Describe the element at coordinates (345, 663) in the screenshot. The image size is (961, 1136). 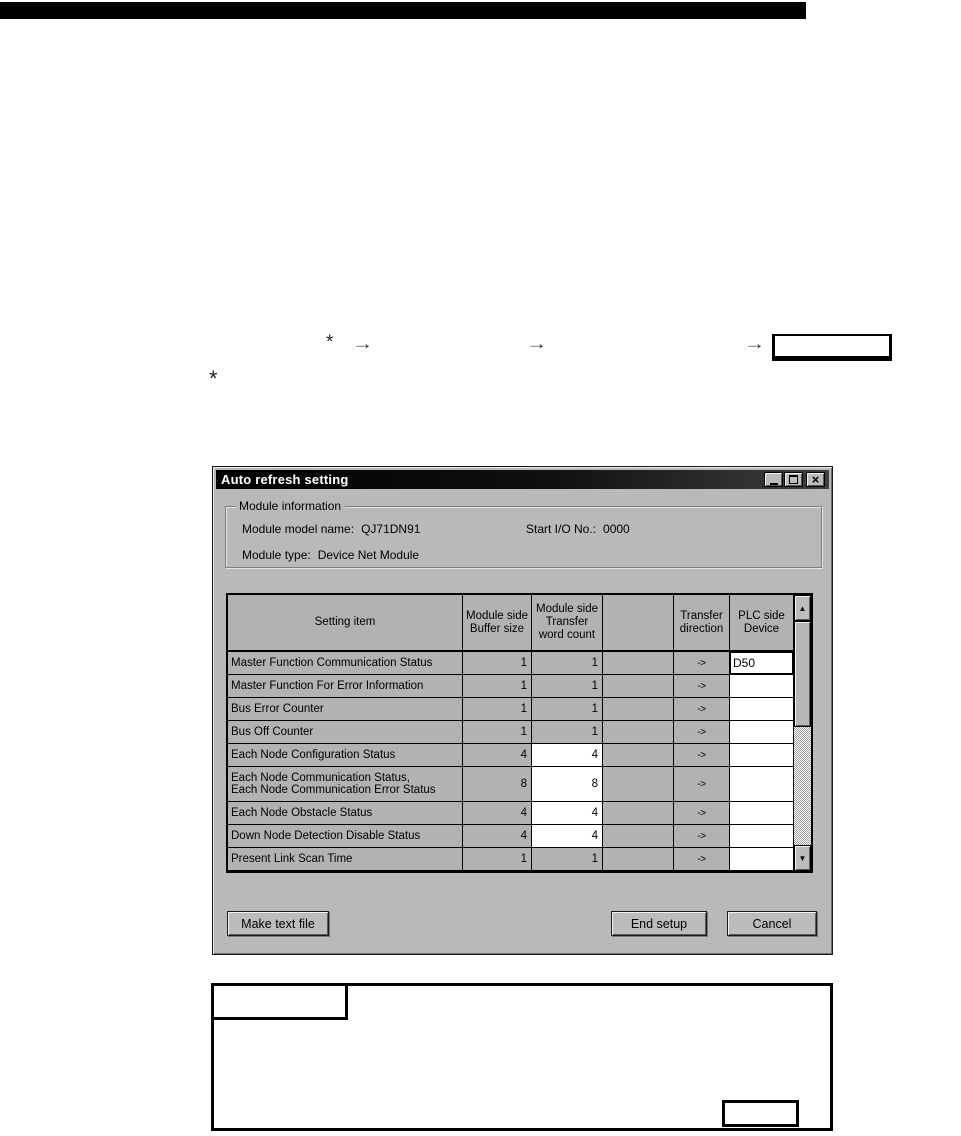
I see `setting-item-cell: Master Function Communication Status` at that location.